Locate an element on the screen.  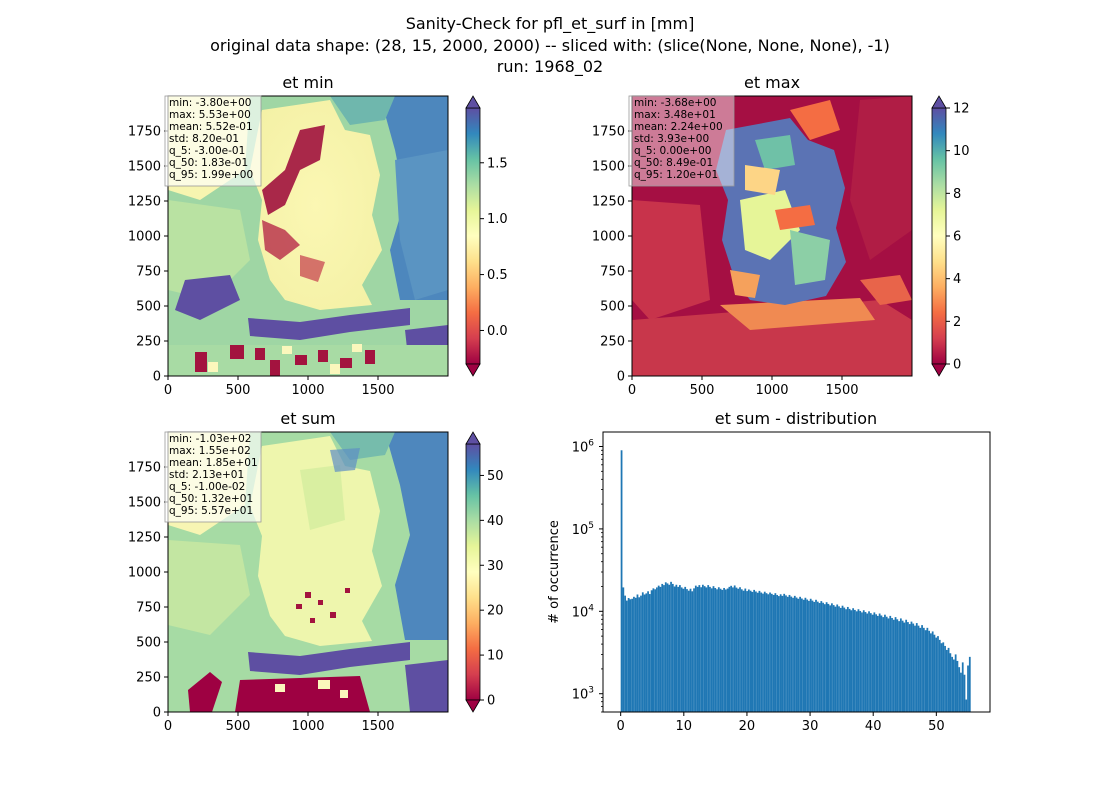
y-tick-exponent: 6 is located at coordinates (591, 444).